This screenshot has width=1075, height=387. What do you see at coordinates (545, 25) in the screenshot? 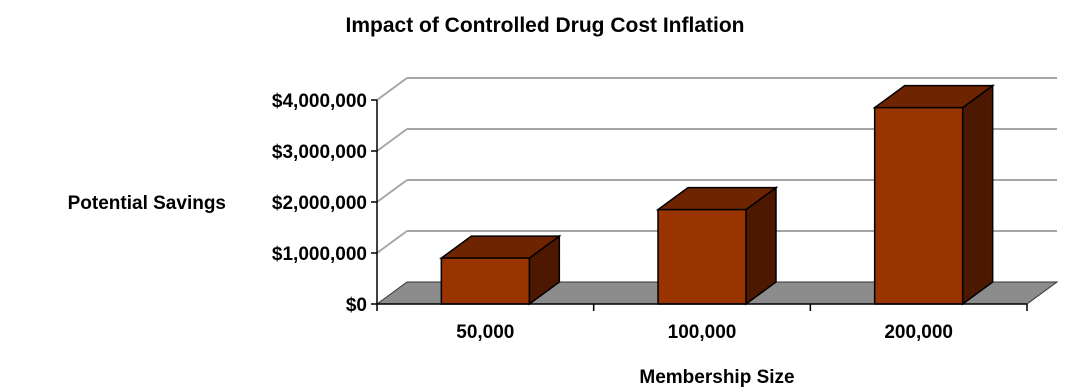
I see `chart-title: Impact of Controlled Drug Cost Inflation` at bounding box center [545, 25].